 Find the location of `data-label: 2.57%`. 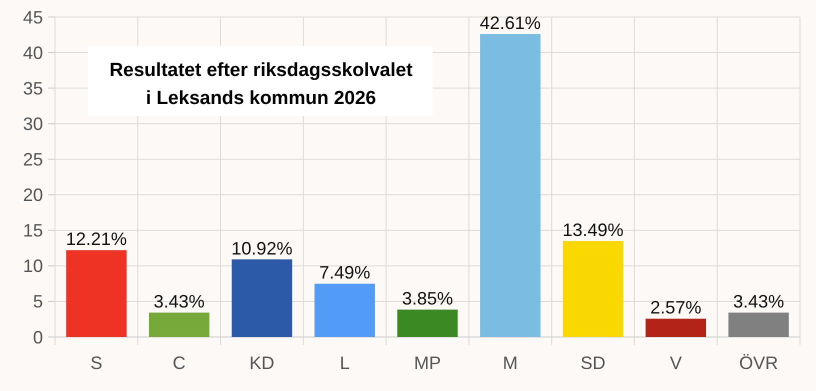

data-label: 2.57% is located at coordinates (676, 308).